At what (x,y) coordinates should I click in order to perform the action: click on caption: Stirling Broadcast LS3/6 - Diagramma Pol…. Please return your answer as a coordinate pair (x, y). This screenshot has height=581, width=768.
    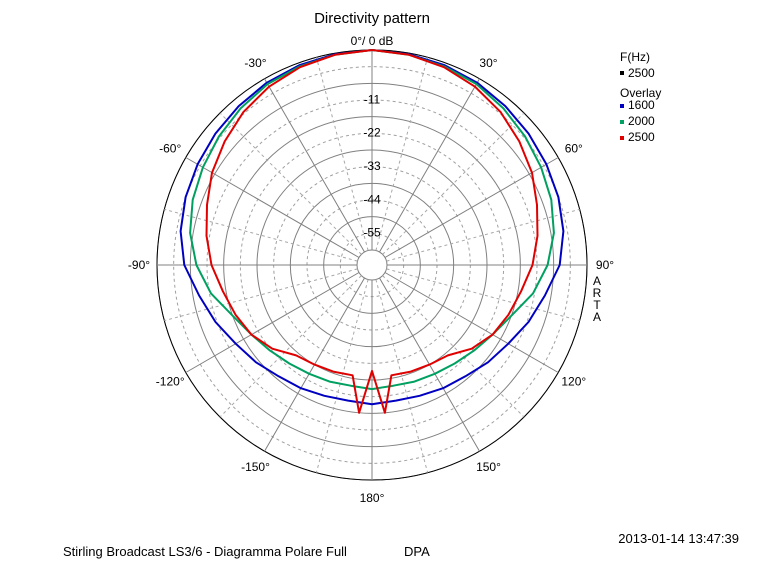
    Looking at the image, I should click on (205, 551).